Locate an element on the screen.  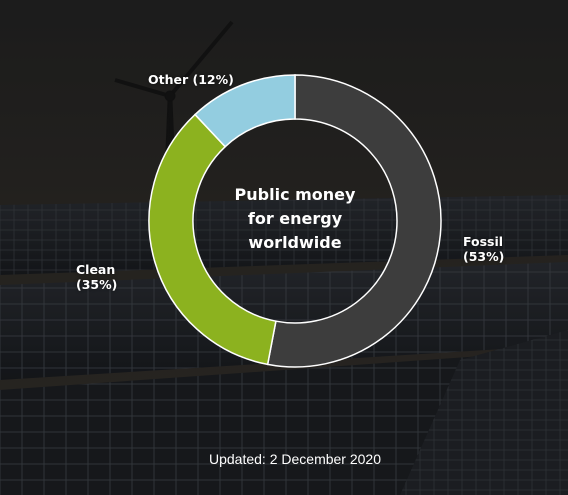
chart-title: Public money for energy worldwide is located at coordinates (295, 219).